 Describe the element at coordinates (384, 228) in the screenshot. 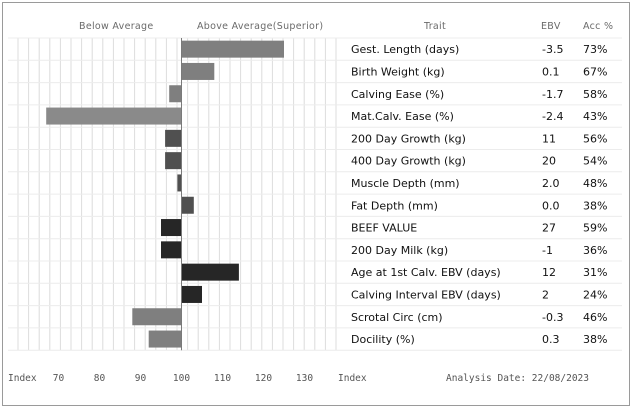

I see `trait-label: BEEF VALUE` at that location.